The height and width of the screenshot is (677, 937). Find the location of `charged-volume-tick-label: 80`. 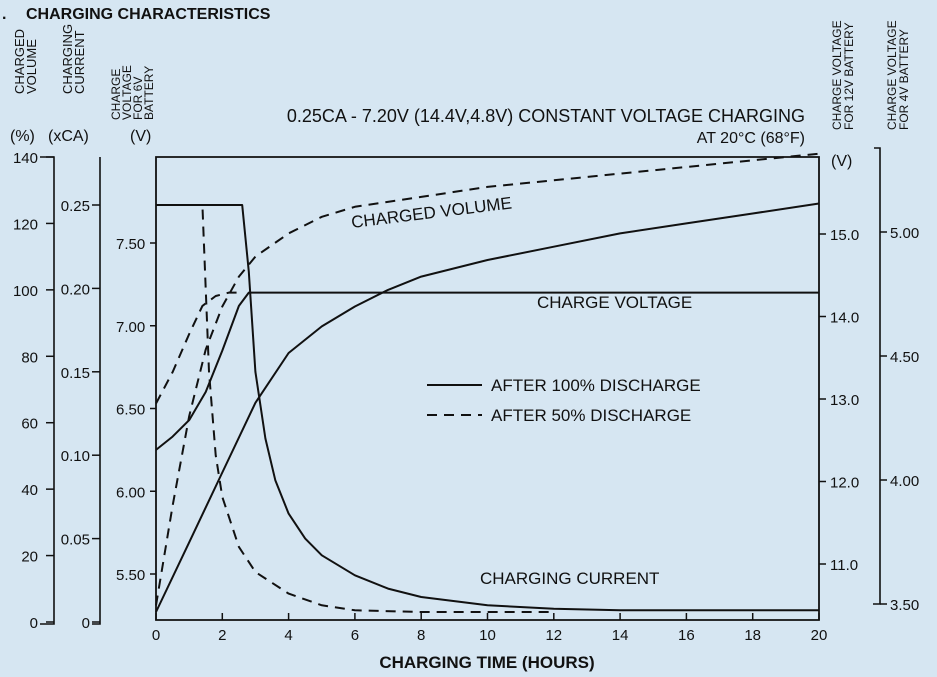

charged-volume-tick-label: 80 is located at coordinates (29, 357).